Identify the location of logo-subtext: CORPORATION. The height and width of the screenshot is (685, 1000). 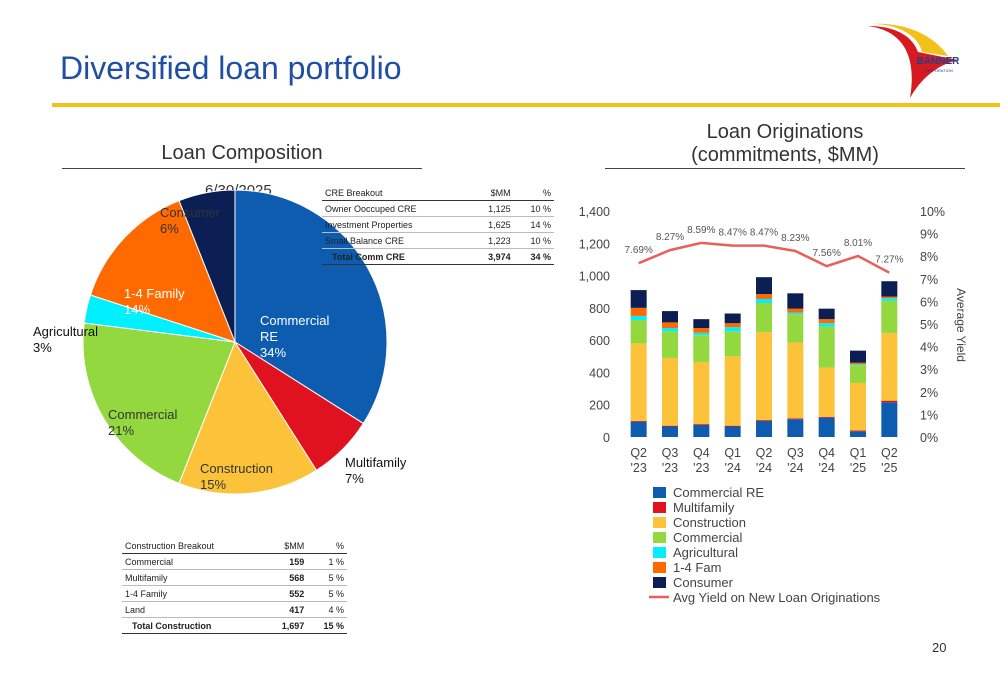
(938, 70).